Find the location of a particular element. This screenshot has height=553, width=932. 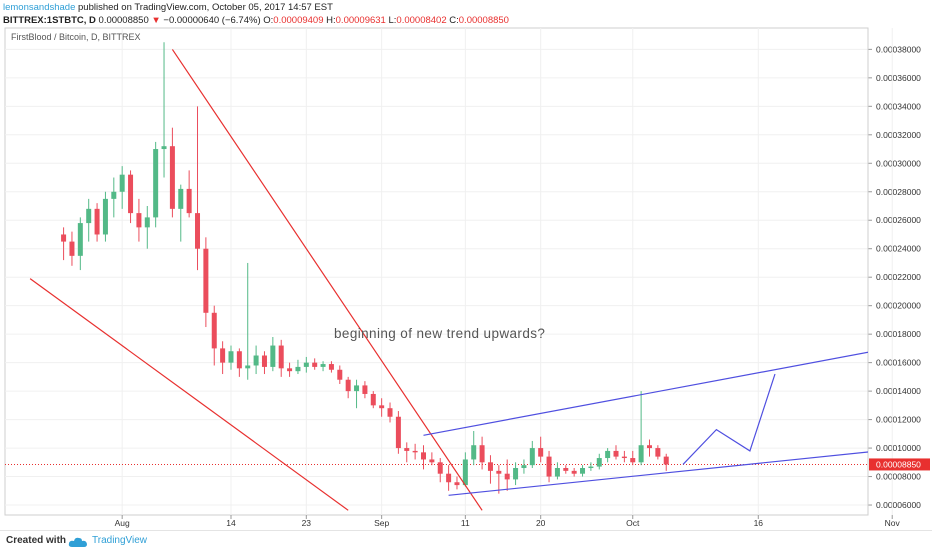

y-tick-label: 0.00036000 is located at coordinates (898, 78).